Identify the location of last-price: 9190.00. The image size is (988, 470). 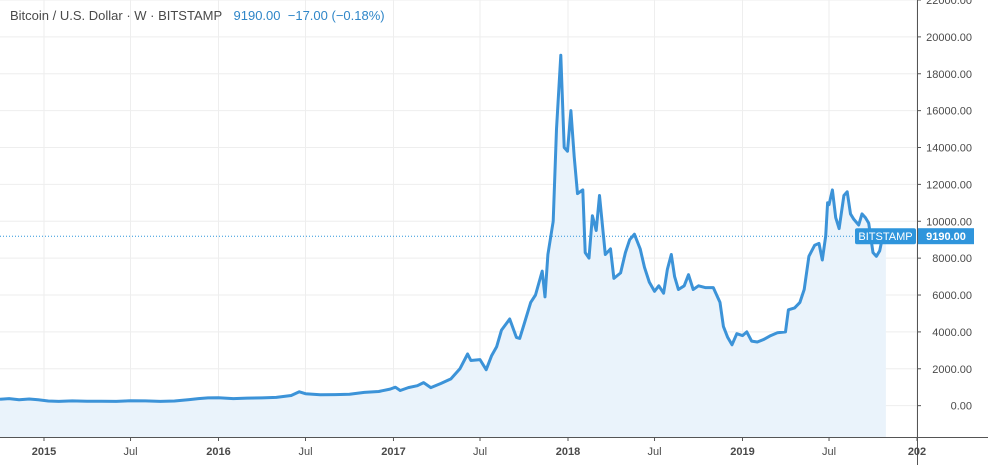
(257, 15).